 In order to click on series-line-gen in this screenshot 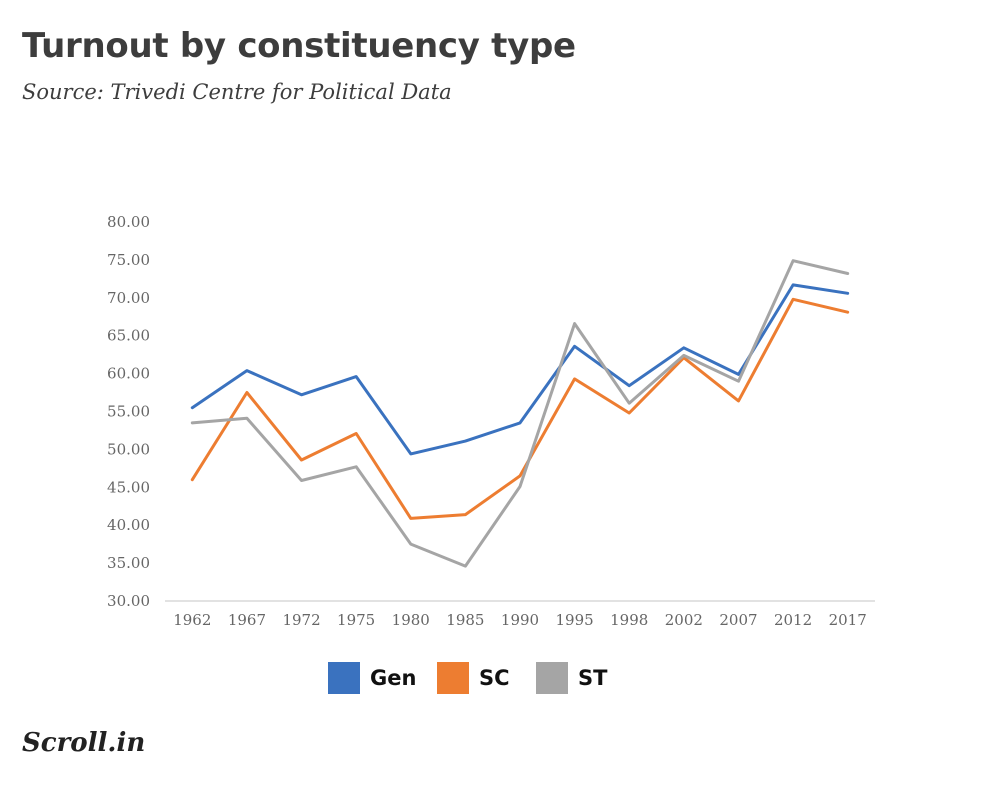, I will do `click(520, 369)`.